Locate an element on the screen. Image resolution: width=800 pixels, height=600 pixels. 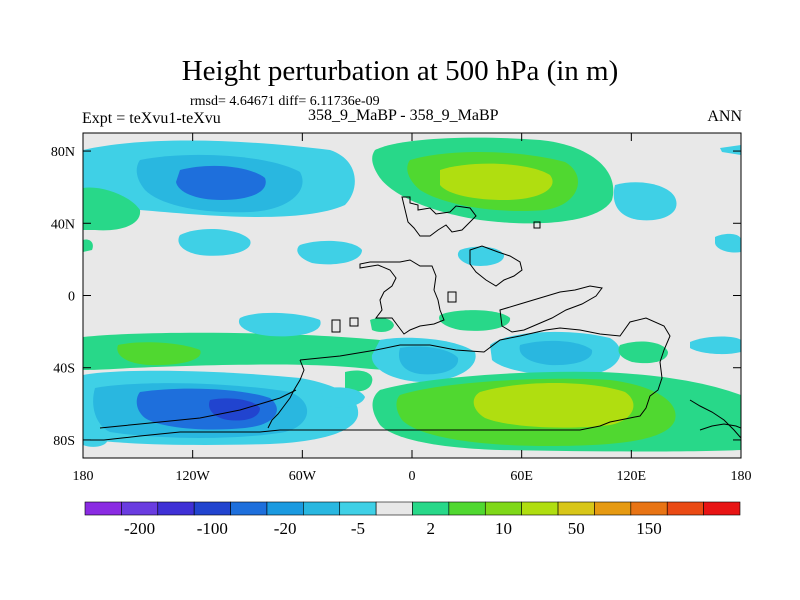
anomaly-neg-north-blob-c is located at coordinates (481, 256).